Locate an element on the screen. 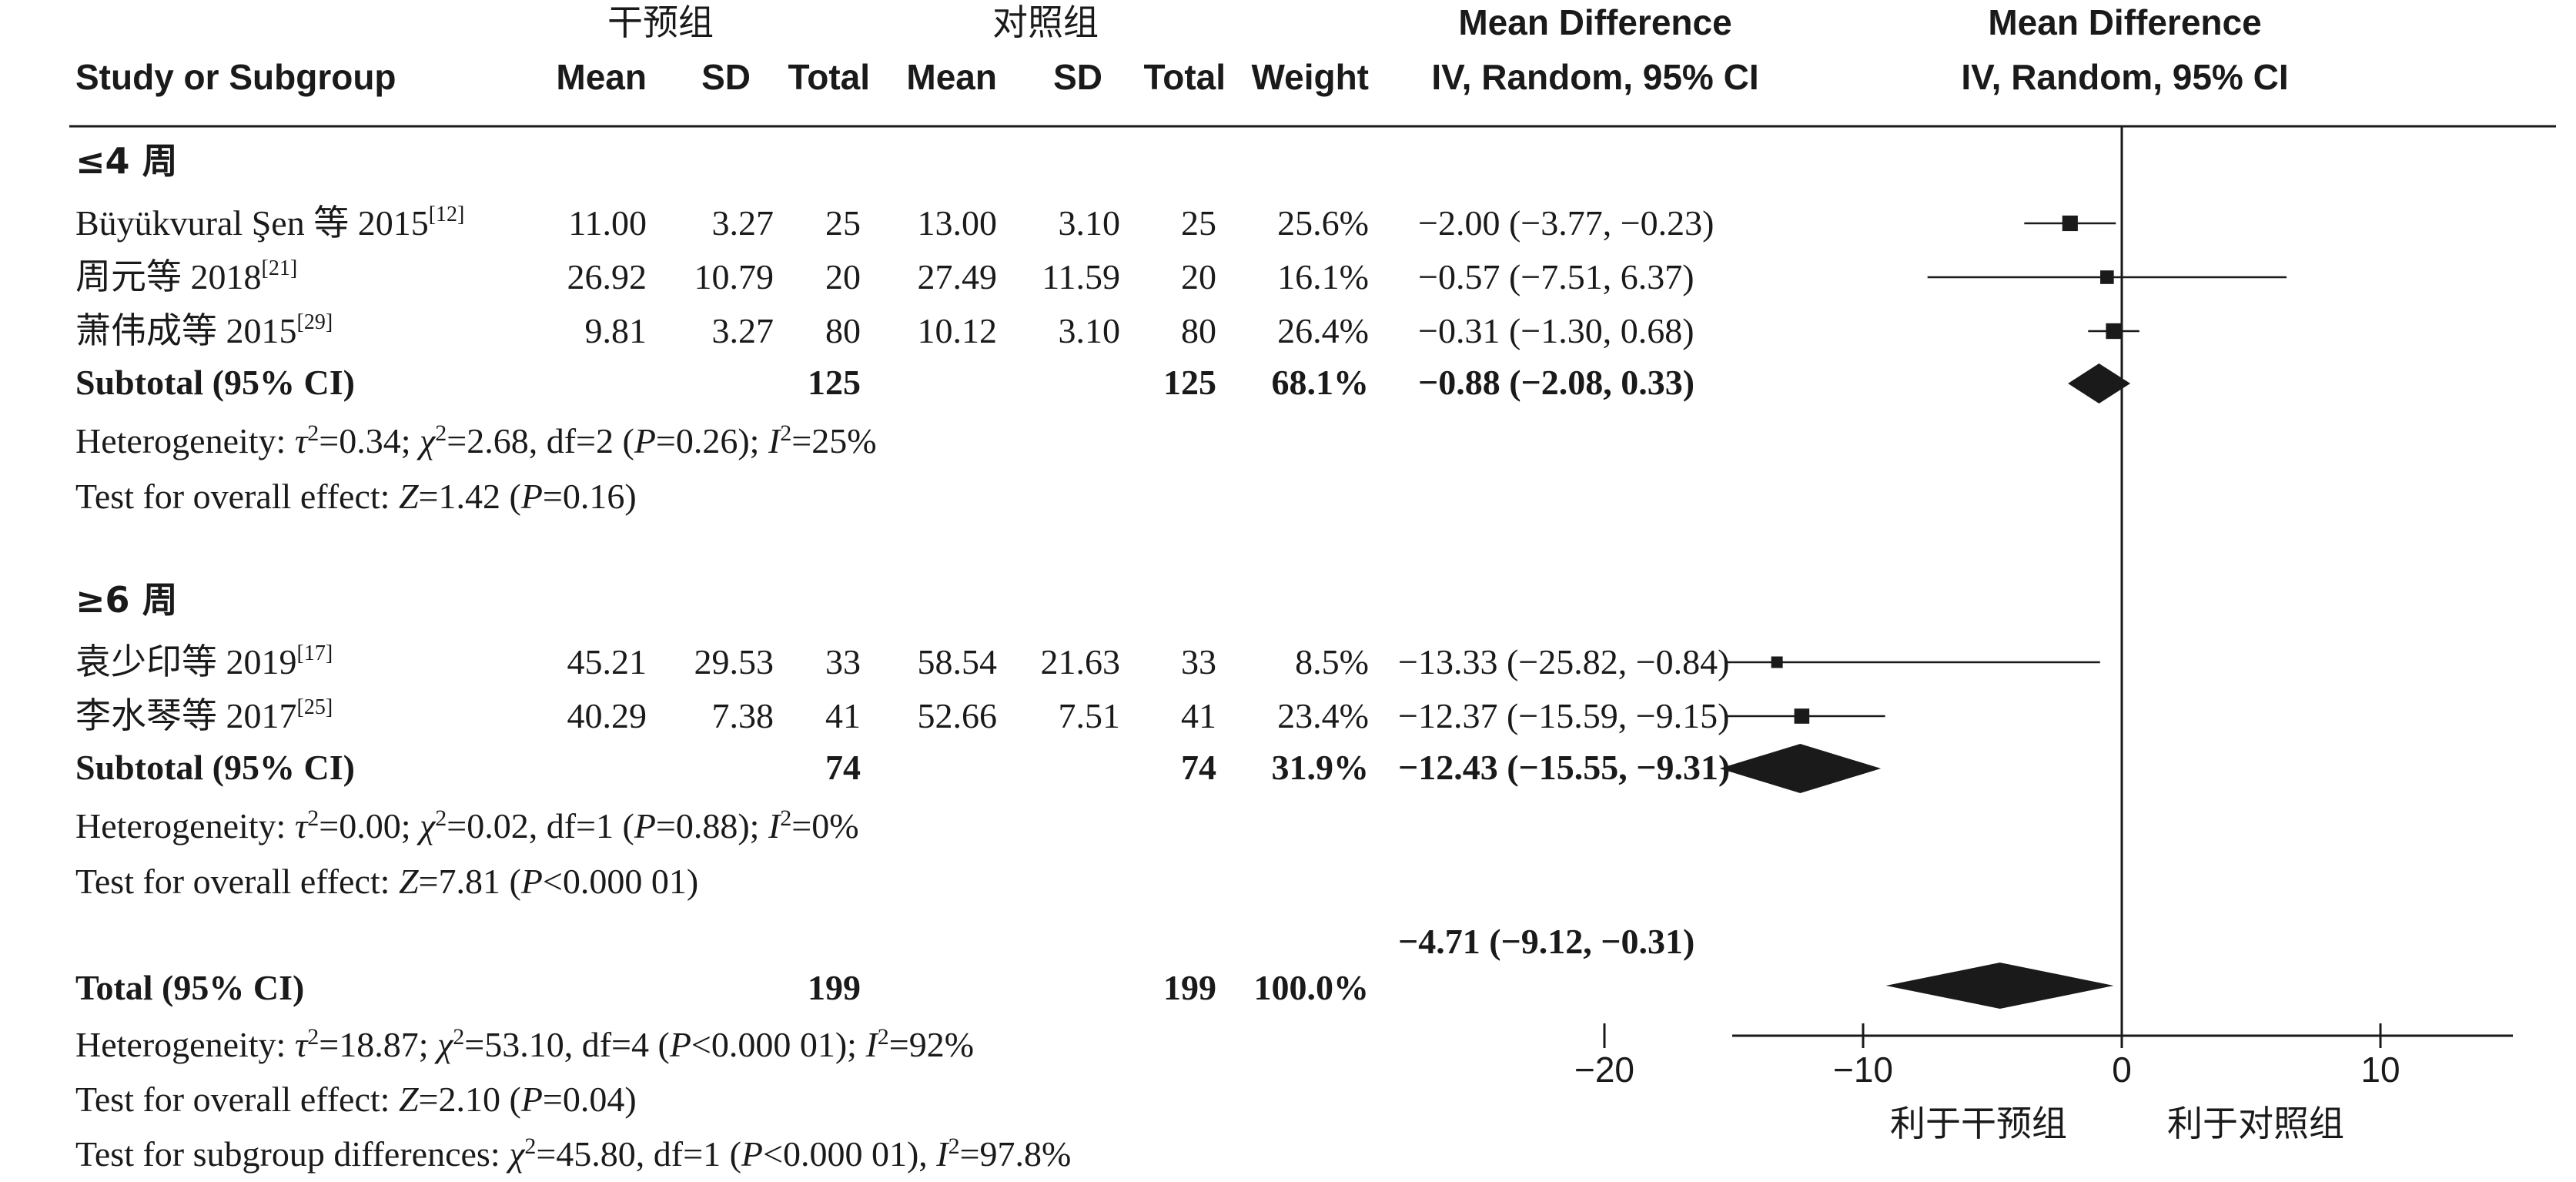 The image size is (2576, 1182). svg-text: 李水琴等 2017[25] is located at coordinates (204, 715).